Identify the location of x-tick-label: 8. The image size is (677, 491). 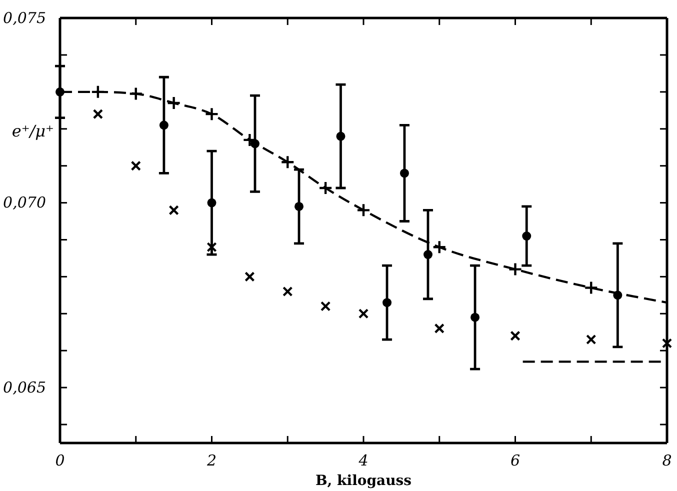
(667, 461).